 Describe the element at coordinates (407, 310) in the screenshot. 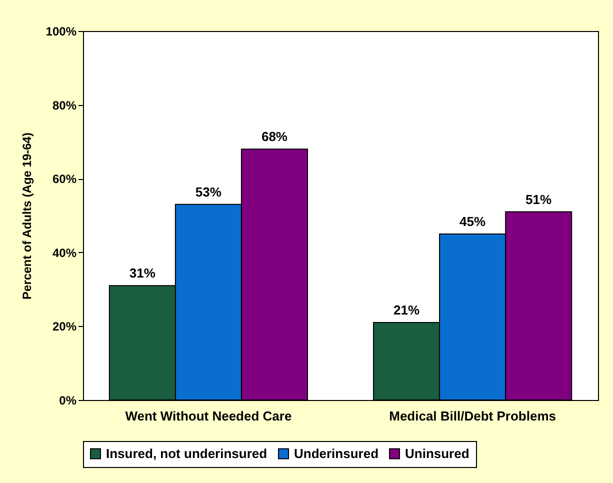

I see `text: 21%` at that location.